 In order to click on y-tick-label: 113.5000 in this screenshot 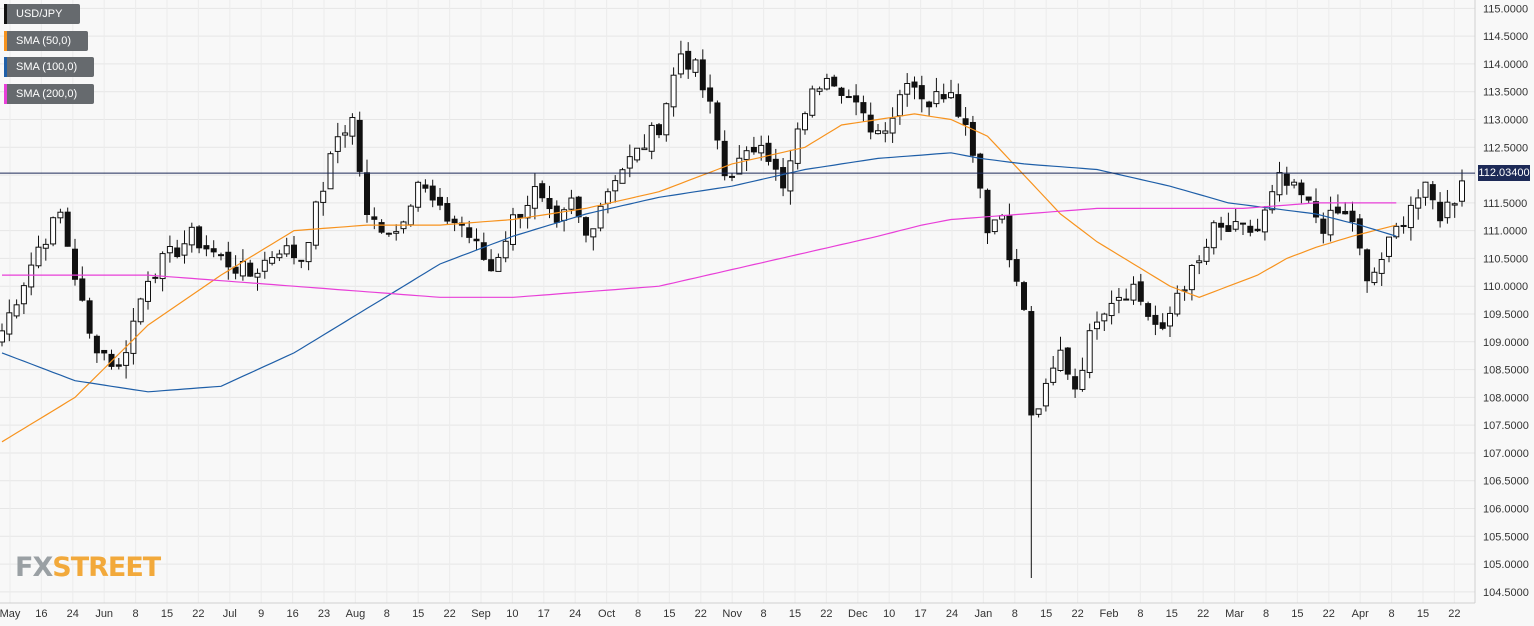, I will do `click(1505, 93)`.